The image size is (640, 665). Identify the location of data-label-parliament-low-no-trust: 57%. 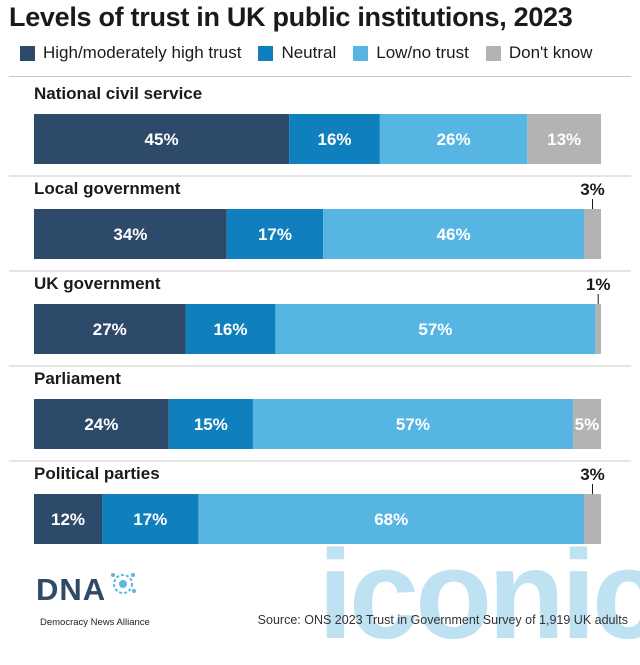
(413, 424).